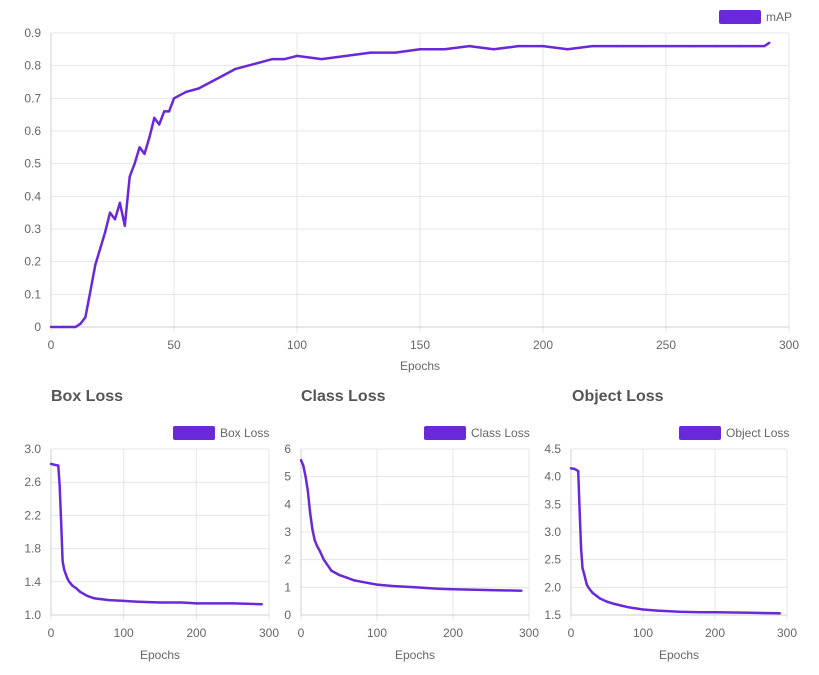  I want to click on map-xtick-label: 0, so click(51, 345).